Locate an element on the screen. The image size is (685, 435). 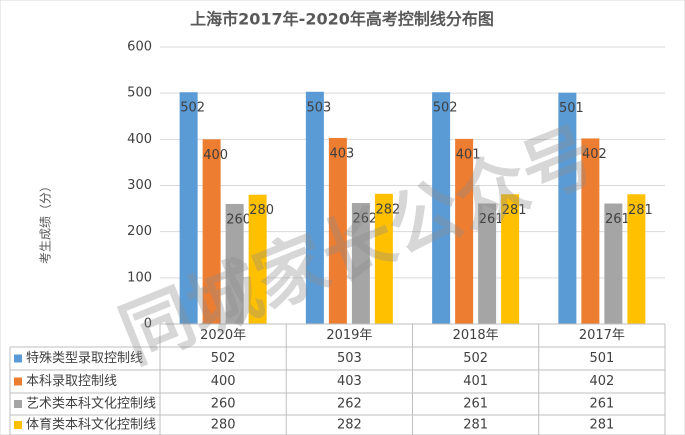
y-axis-label: 考生成绩（分） is located at coordinates (46, 222).